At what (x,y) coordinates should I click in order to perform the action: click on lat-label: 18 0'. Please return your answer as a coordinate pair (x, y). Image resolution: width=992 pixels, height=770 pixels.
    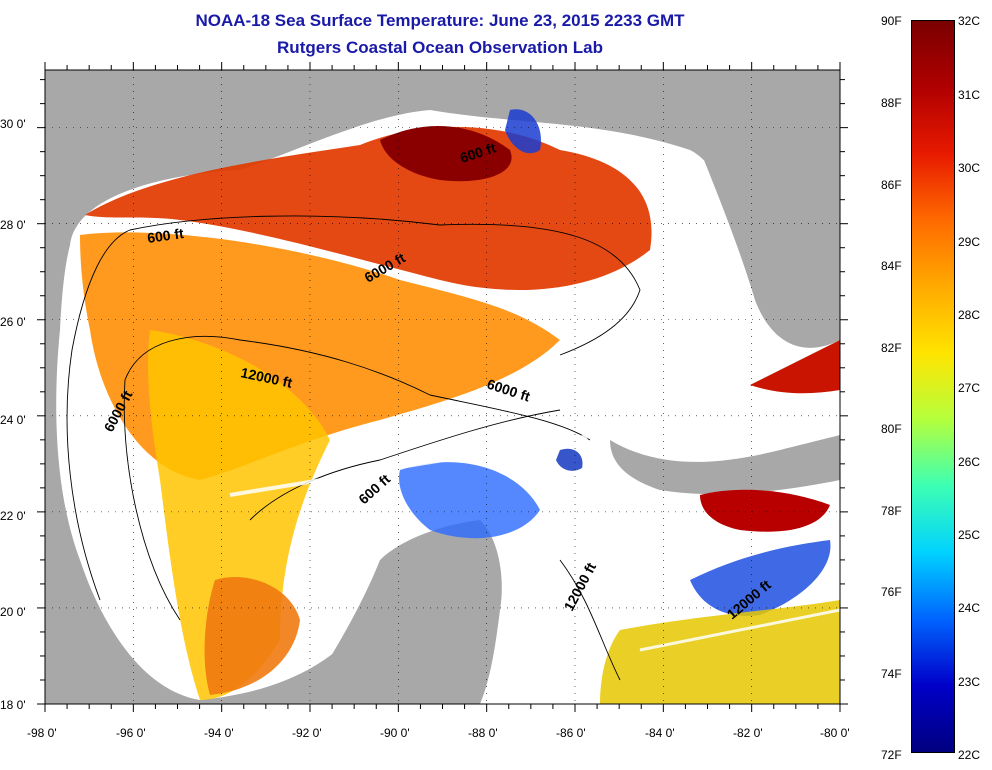
    Looking at the image, I should click on (13, 705).